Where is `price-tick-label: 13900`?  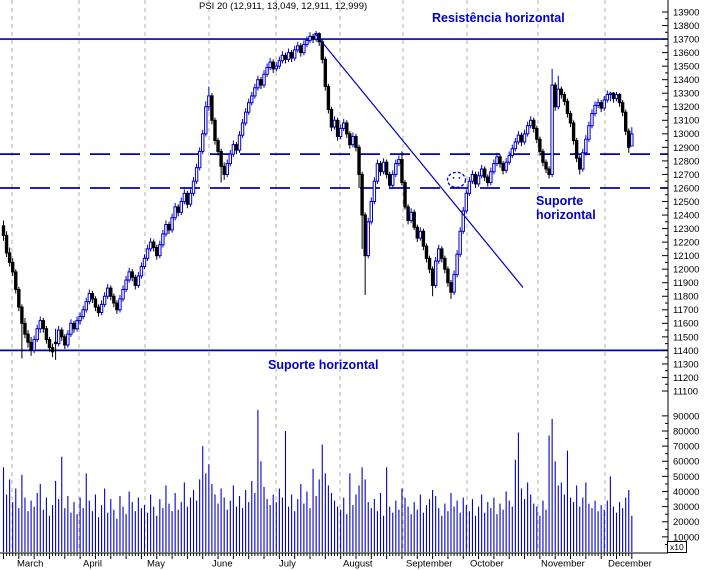 price-tick-label: 13900 is located at coordinates (686, 12).